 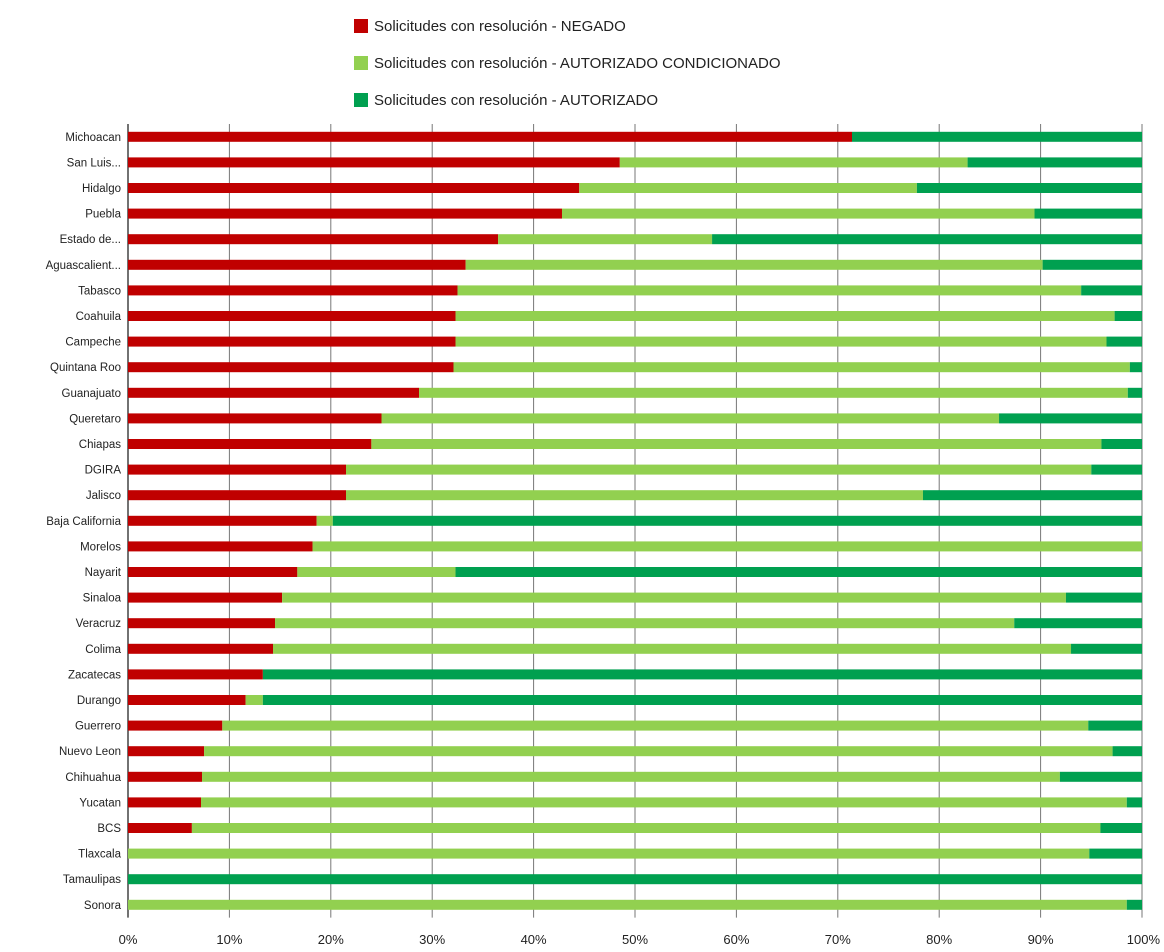 What do you see at coordinates (90, 752) in the screenshot?
I see `category-label: Nuevo Leon` at bounding box center [90, 752].